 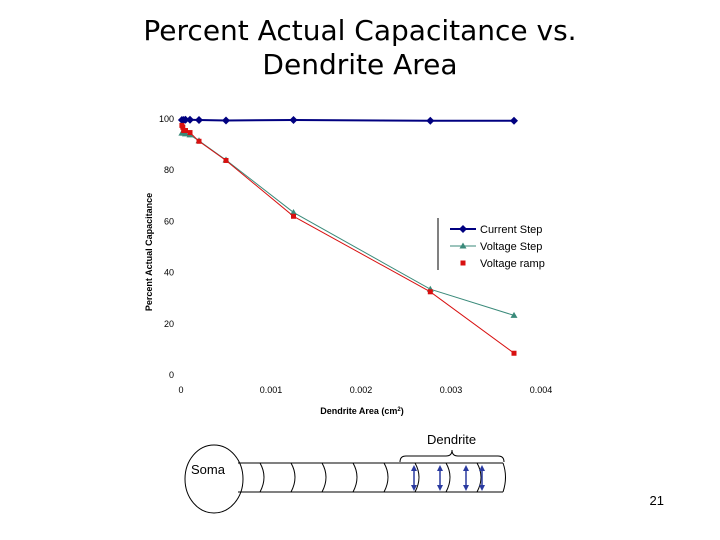 What do you see at coordinates (370, 477) in the screenshot?
I see `dendrite-compartments` at bounding box center [370, 477].